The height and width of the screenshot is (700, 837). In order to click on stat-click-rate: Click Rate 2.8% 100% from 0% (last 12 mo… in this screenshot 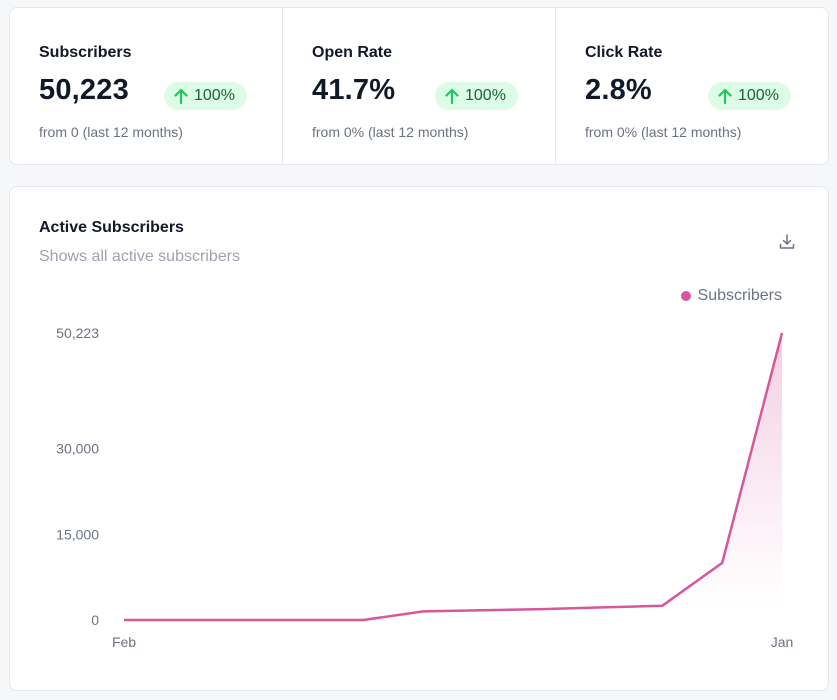, I will do `click(692, 86)`.